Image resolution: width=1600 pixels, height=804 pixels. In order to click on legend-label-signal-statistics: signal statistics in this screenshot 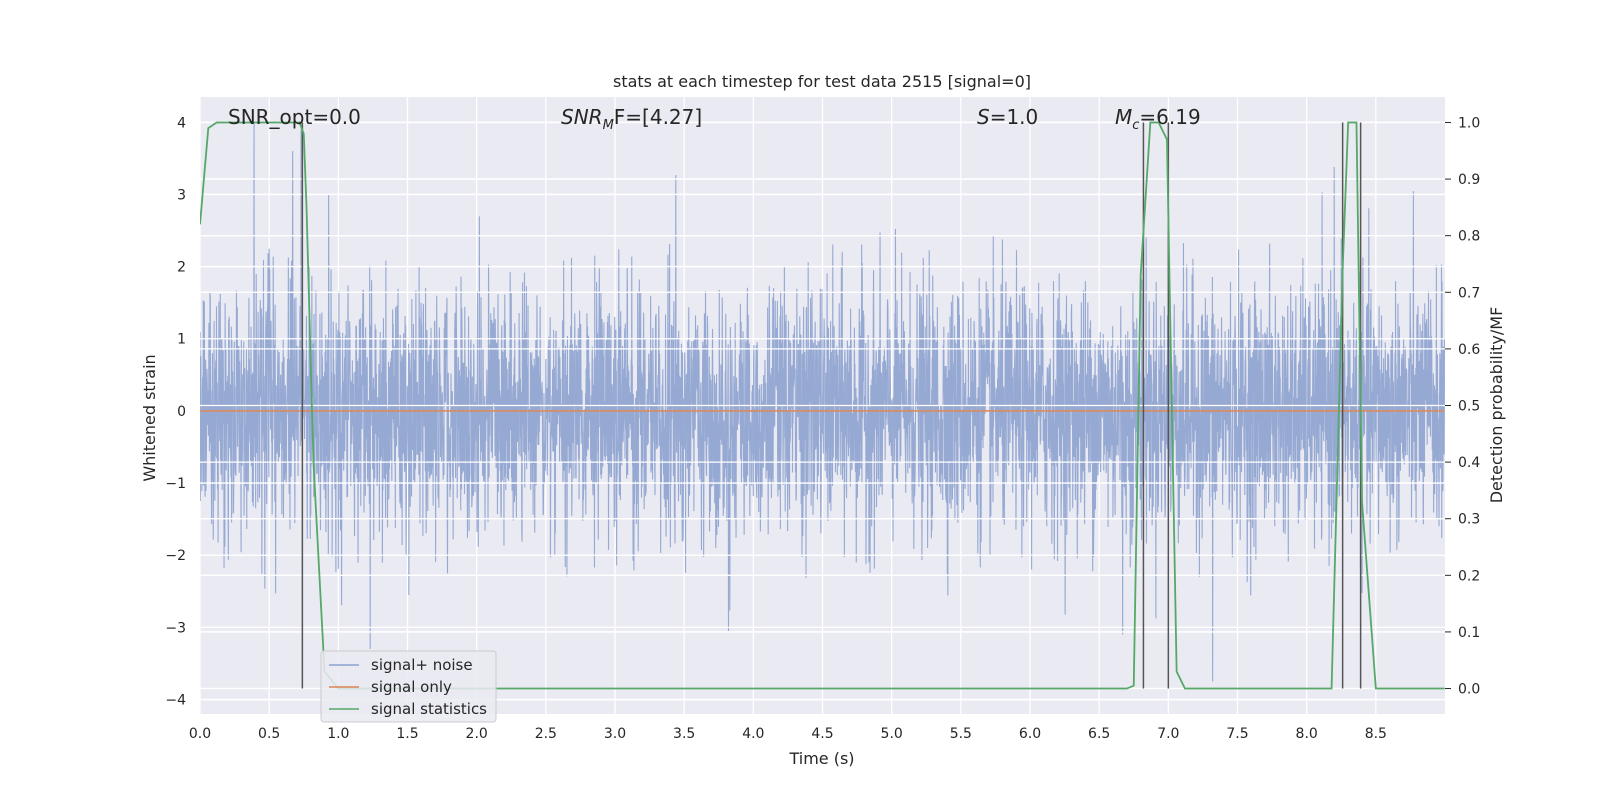, I will do `click(429, 709)`.